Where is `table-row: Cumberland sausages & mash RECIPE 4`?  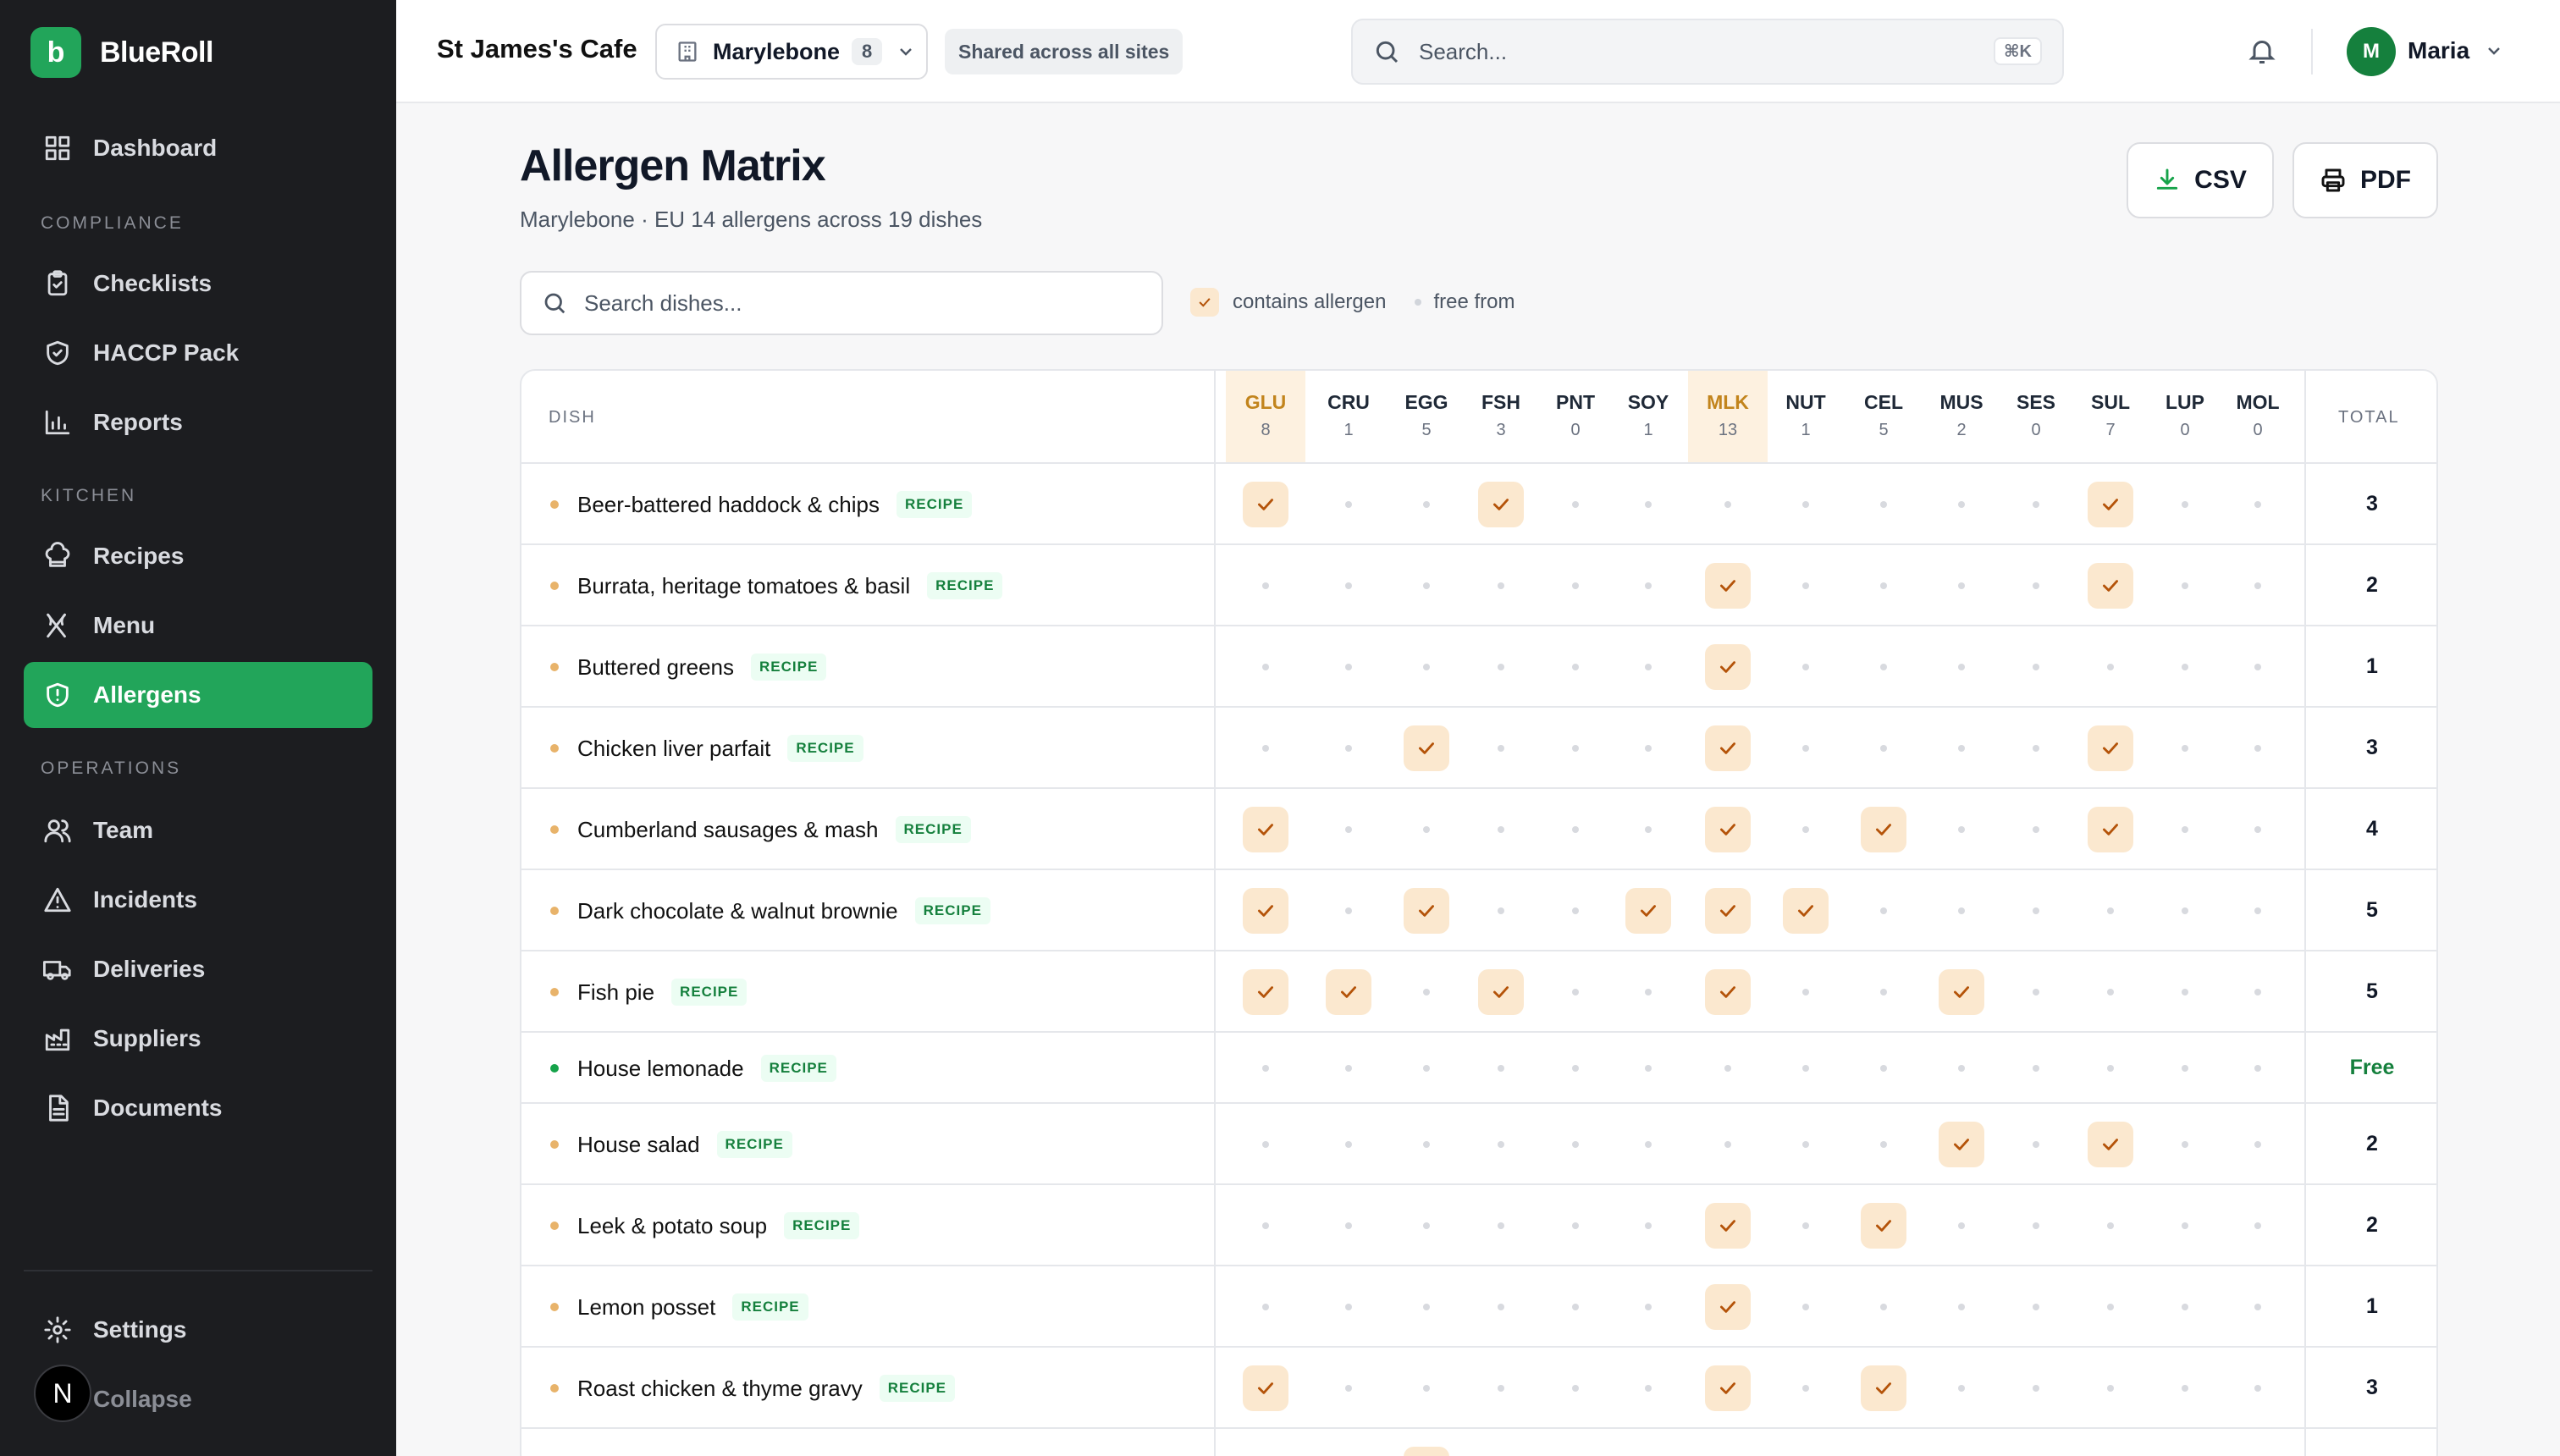 table-row: Cumberland sausages & mash RECIPE 4 is located at coordinates (1478, 829).